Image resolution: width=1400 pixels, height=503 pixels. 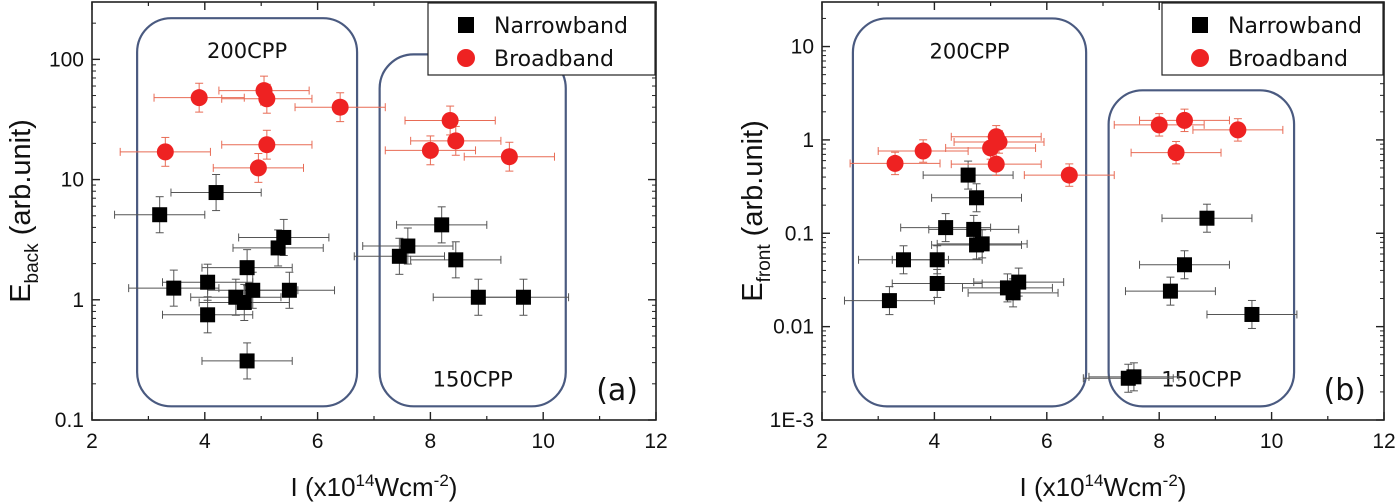 What do you see at coordinates (66, 59) in the screenshot?
I see `y-tick-label: 100` at bounding box center [66, 59].